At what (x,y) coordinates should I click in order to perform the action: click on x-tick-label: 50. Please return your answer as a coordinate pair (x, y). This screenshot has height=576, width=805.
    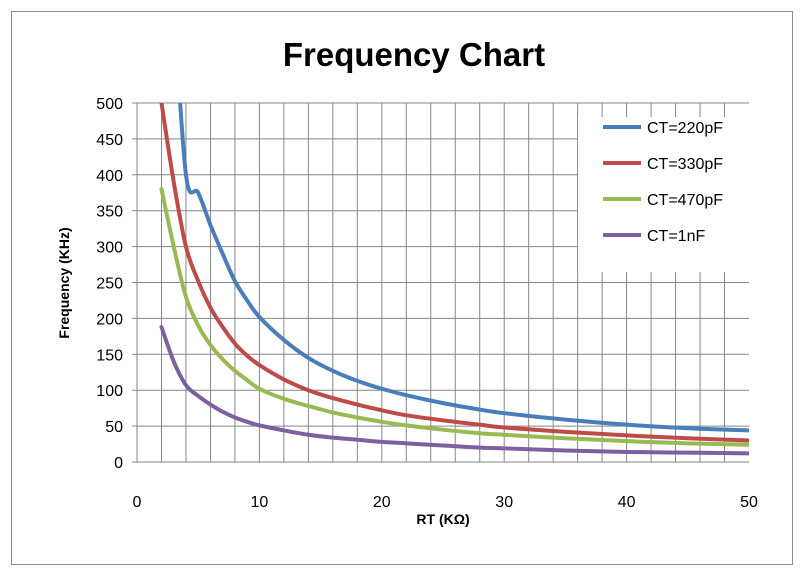
    Looking at the image, I should click on (749, 502).